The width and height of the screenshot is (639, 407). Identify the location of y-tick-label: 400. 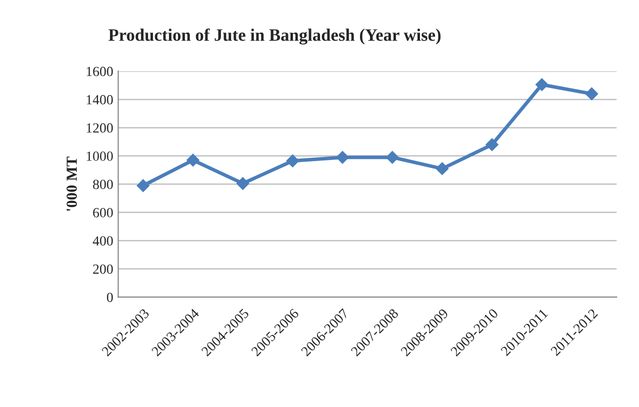
(102, 241).